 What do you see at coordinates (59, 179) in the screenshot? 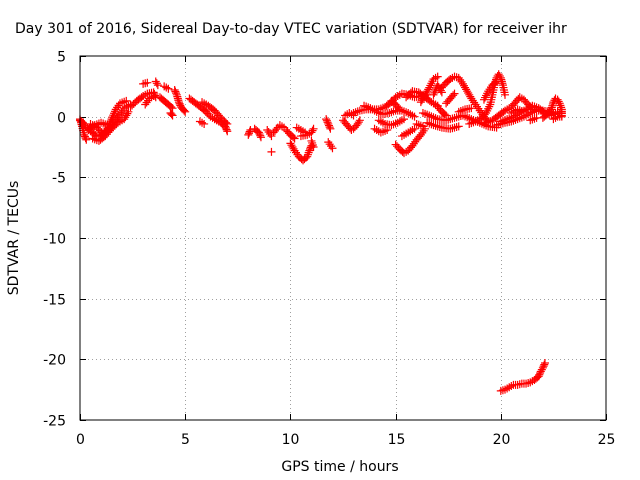
I see `y-tick-label: -5` at bounding box center [59, 179].